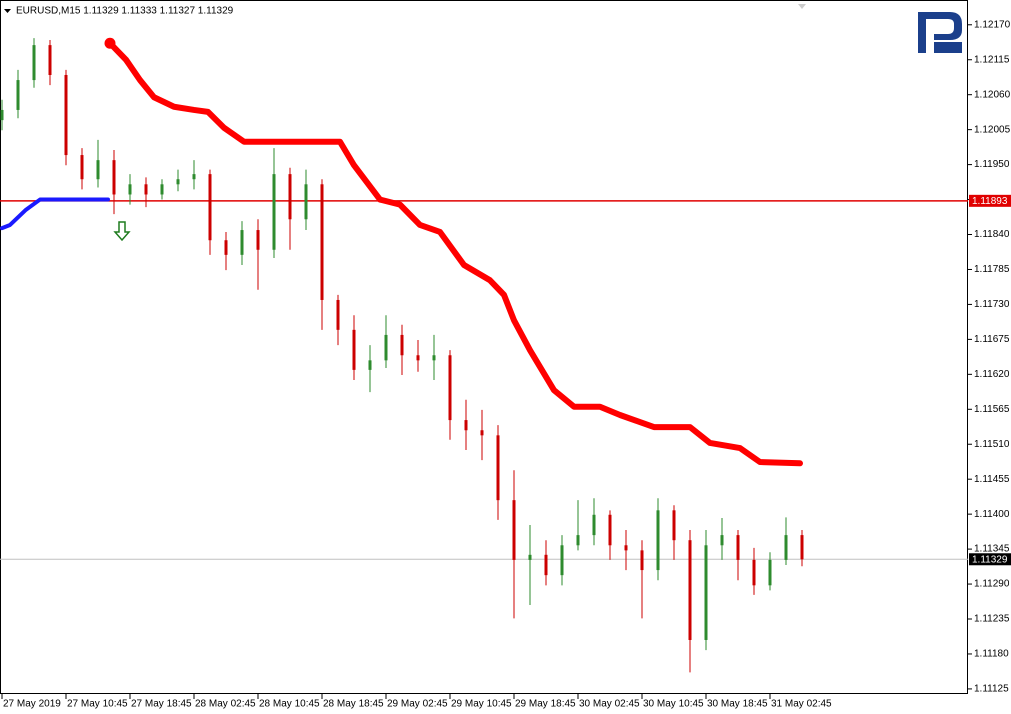 Image resolution: width=1011 pixels, height=714 pixels. What do you see at coordinates (161, 704) in the screenshot?
I see `x-tick-label: 27 May 18:45` at bounding box center [161, 704].